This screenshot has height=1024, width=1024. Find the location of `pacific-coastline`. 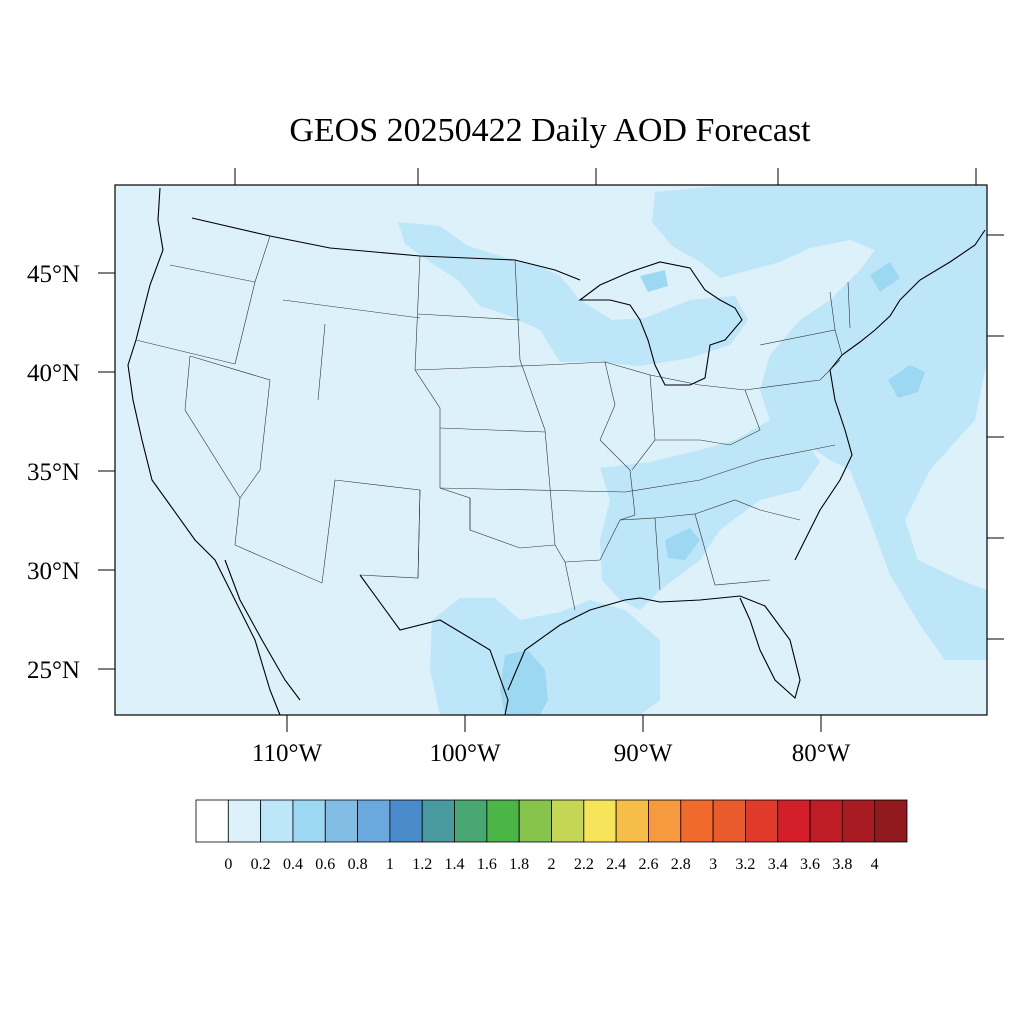

pacific-coastline is located at coordinates (204, 451).